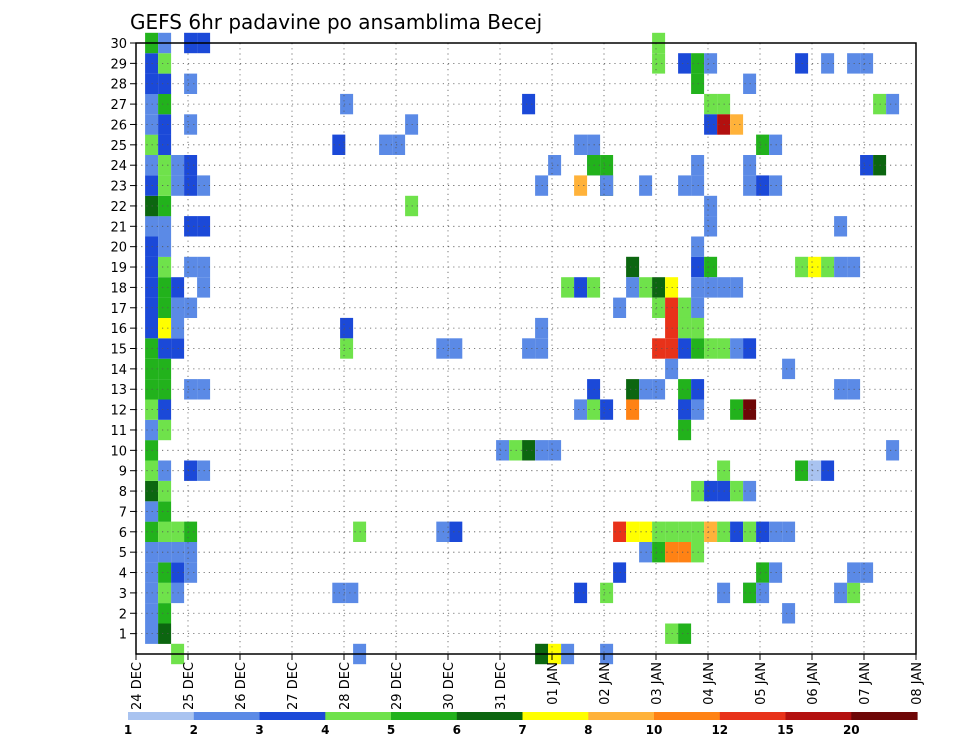 This screenshot has width=960, height=742. I want to click on x-tick-label: 04 JAN, so click(709, 683).